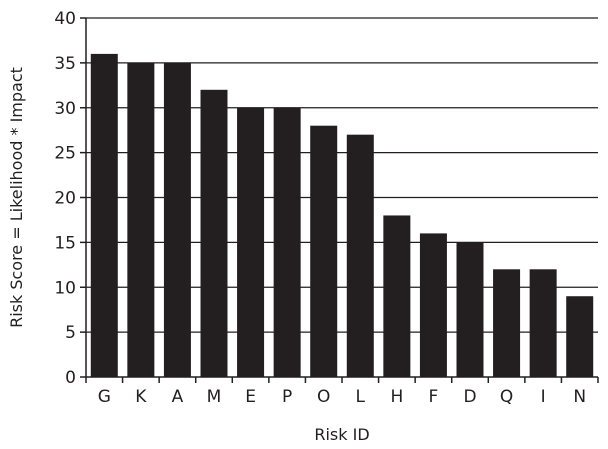 Image resolution: width=608 pixels, height=449 pixels. What do you see at coordinates (65, 109) in the screenshot?
I see `y-tick-label: 30` at bounding box center [65, 109].